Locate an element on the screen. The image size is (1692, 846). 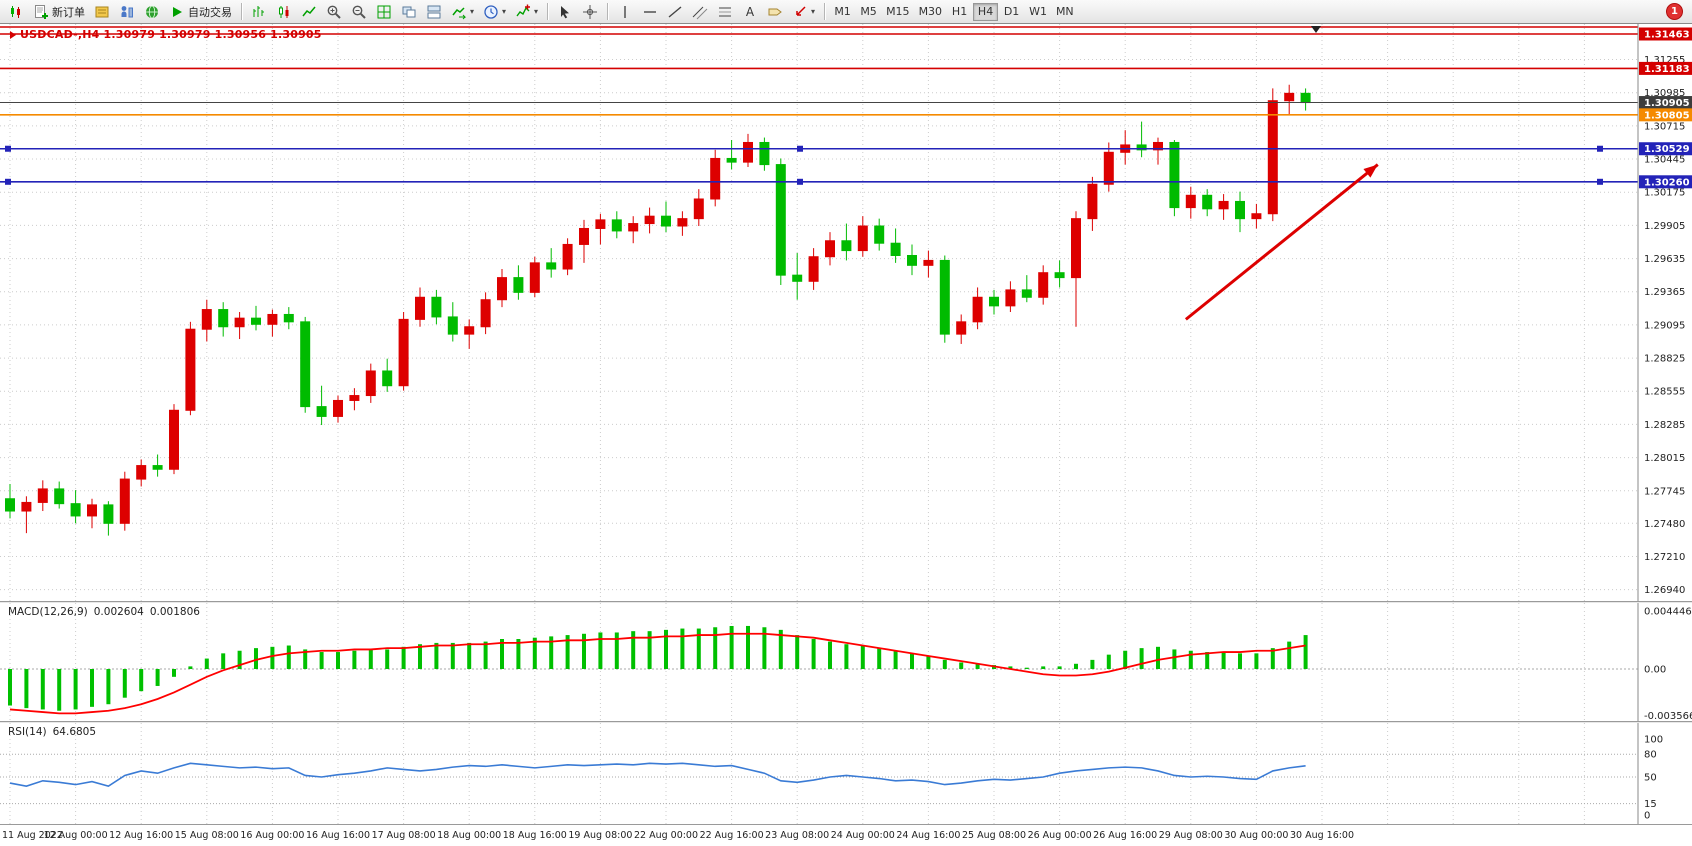
bar-chart-type-button is located at coordinates (259, 12).